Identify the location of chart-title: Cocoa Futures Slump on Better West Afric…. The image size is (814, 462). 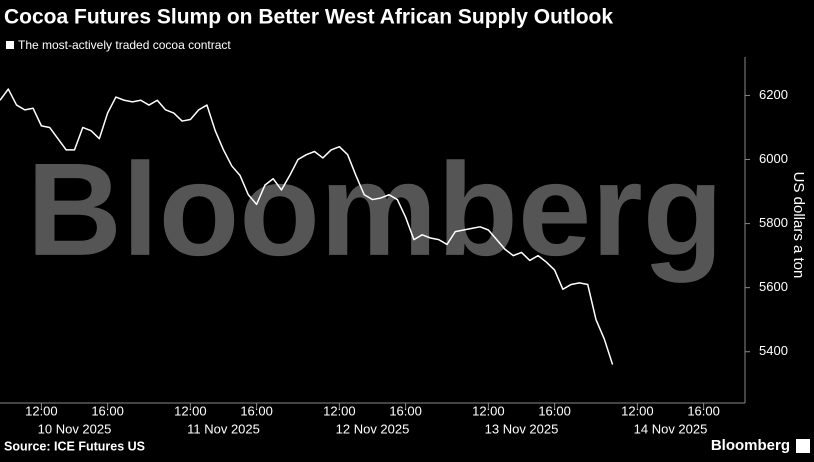
(308, 17).